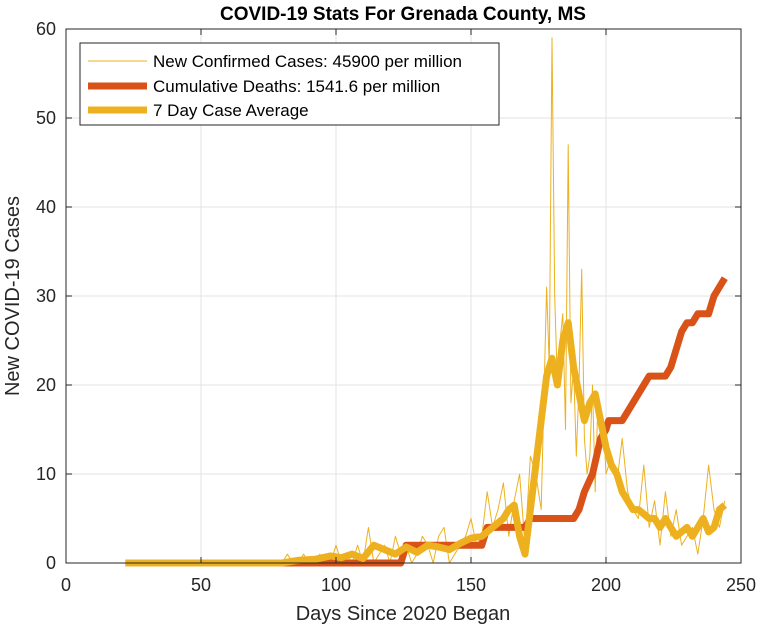 The width and height of the screenshot is (761, 630). Describe the element at coordinates (296, 86) in the screenshot. I see `legend-label-cumulative-deaths: Cumulative Deaths: 1541.6 per million` at that location.